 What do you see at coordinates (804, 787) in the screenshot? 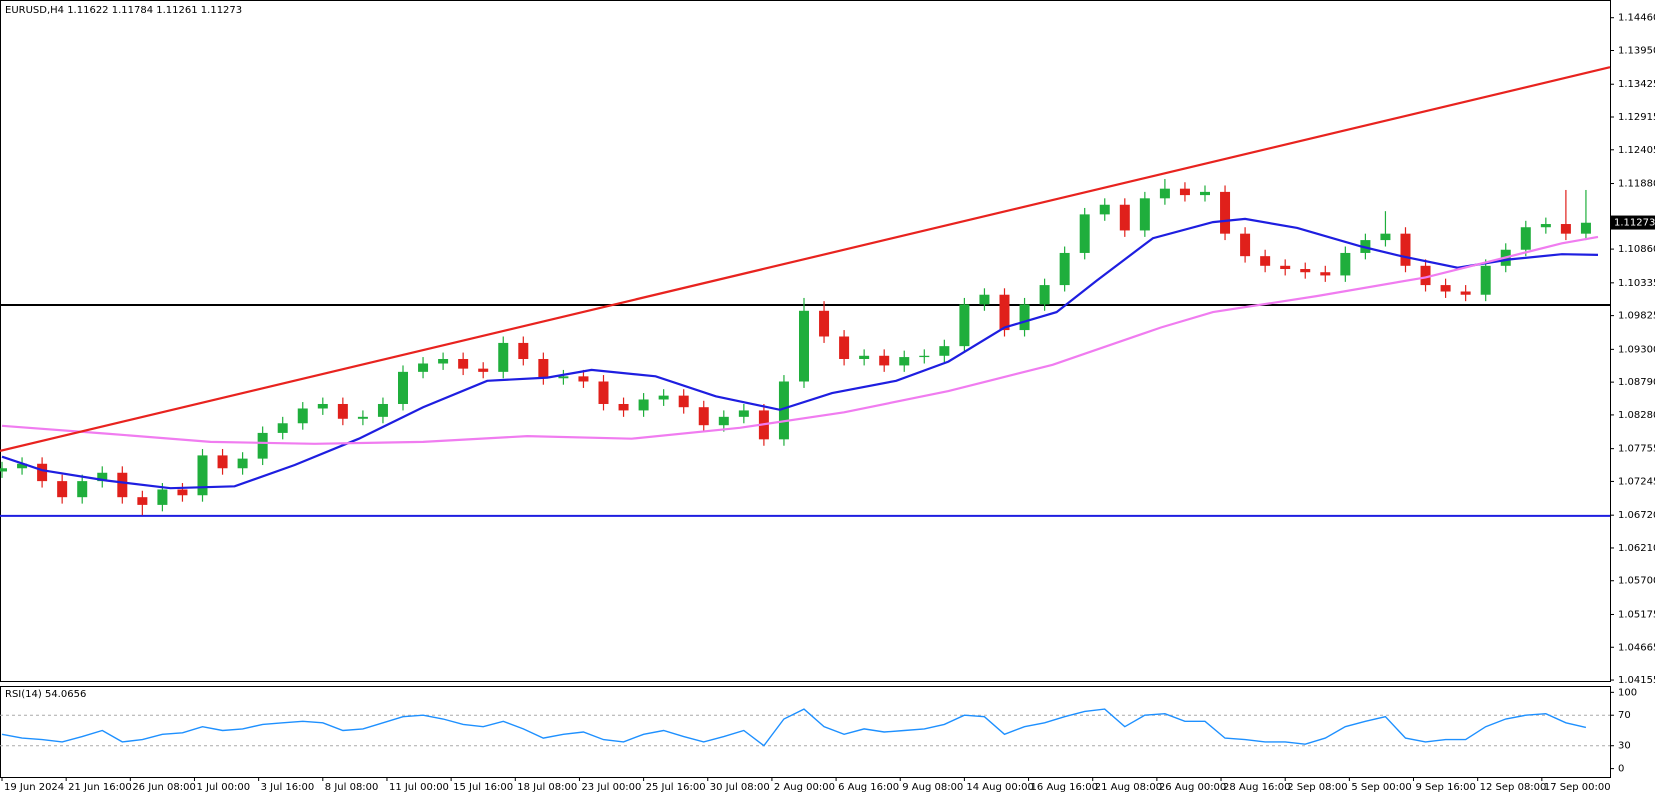
I see `x-tick-label: 2 Aug 00:00` at bounding box center [804, 787].